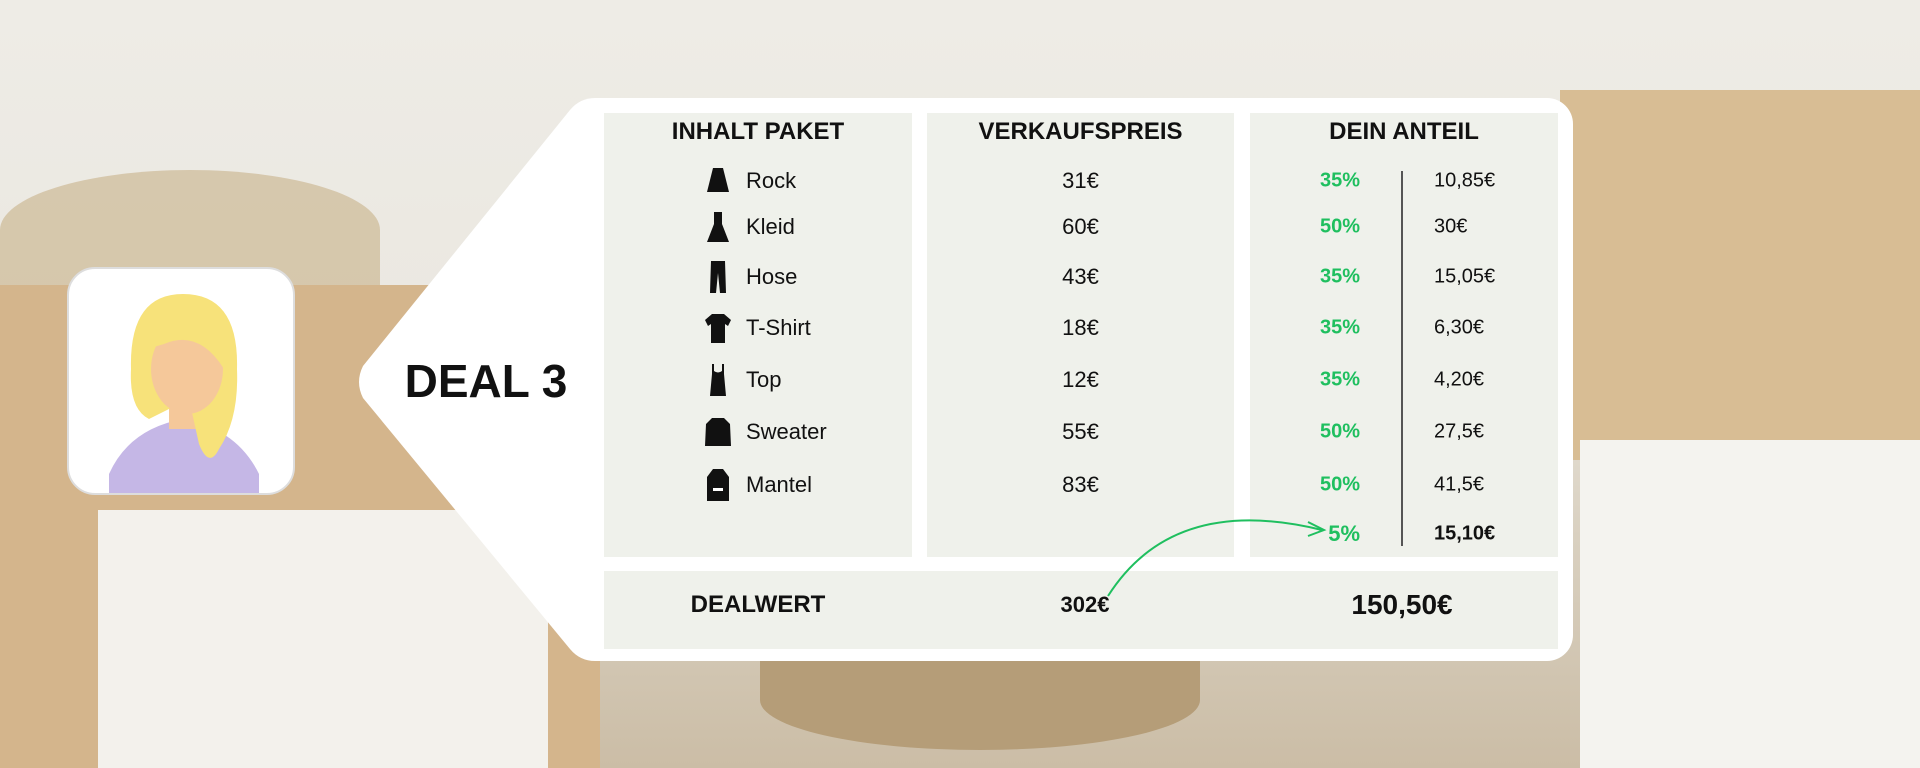 The width and height of the screenshot is (1920, 768). I want to click on item-mantel: Mantel, so click(758, 485).